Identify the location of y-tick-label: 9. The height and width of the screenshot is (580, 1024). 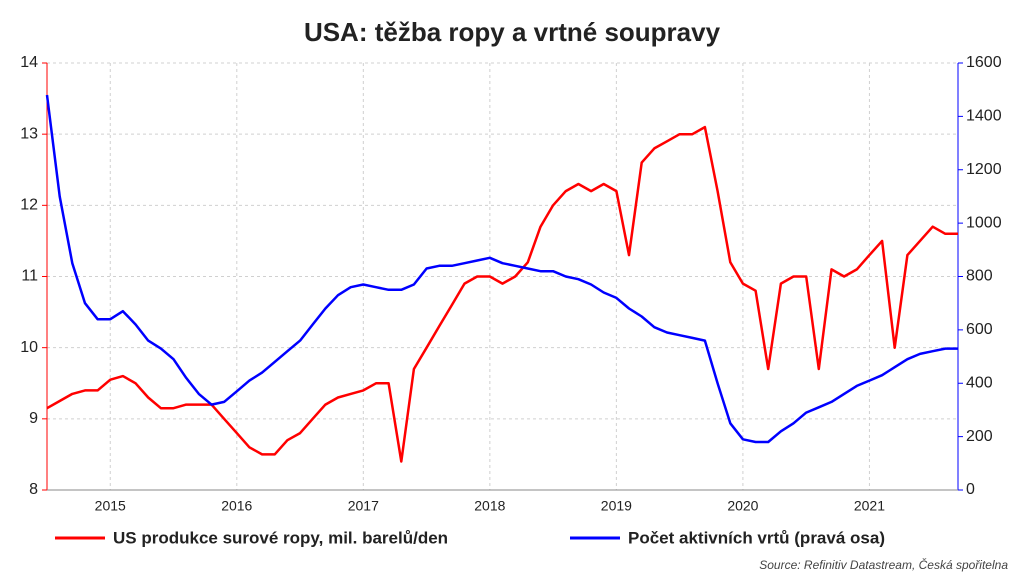
(33, 418).